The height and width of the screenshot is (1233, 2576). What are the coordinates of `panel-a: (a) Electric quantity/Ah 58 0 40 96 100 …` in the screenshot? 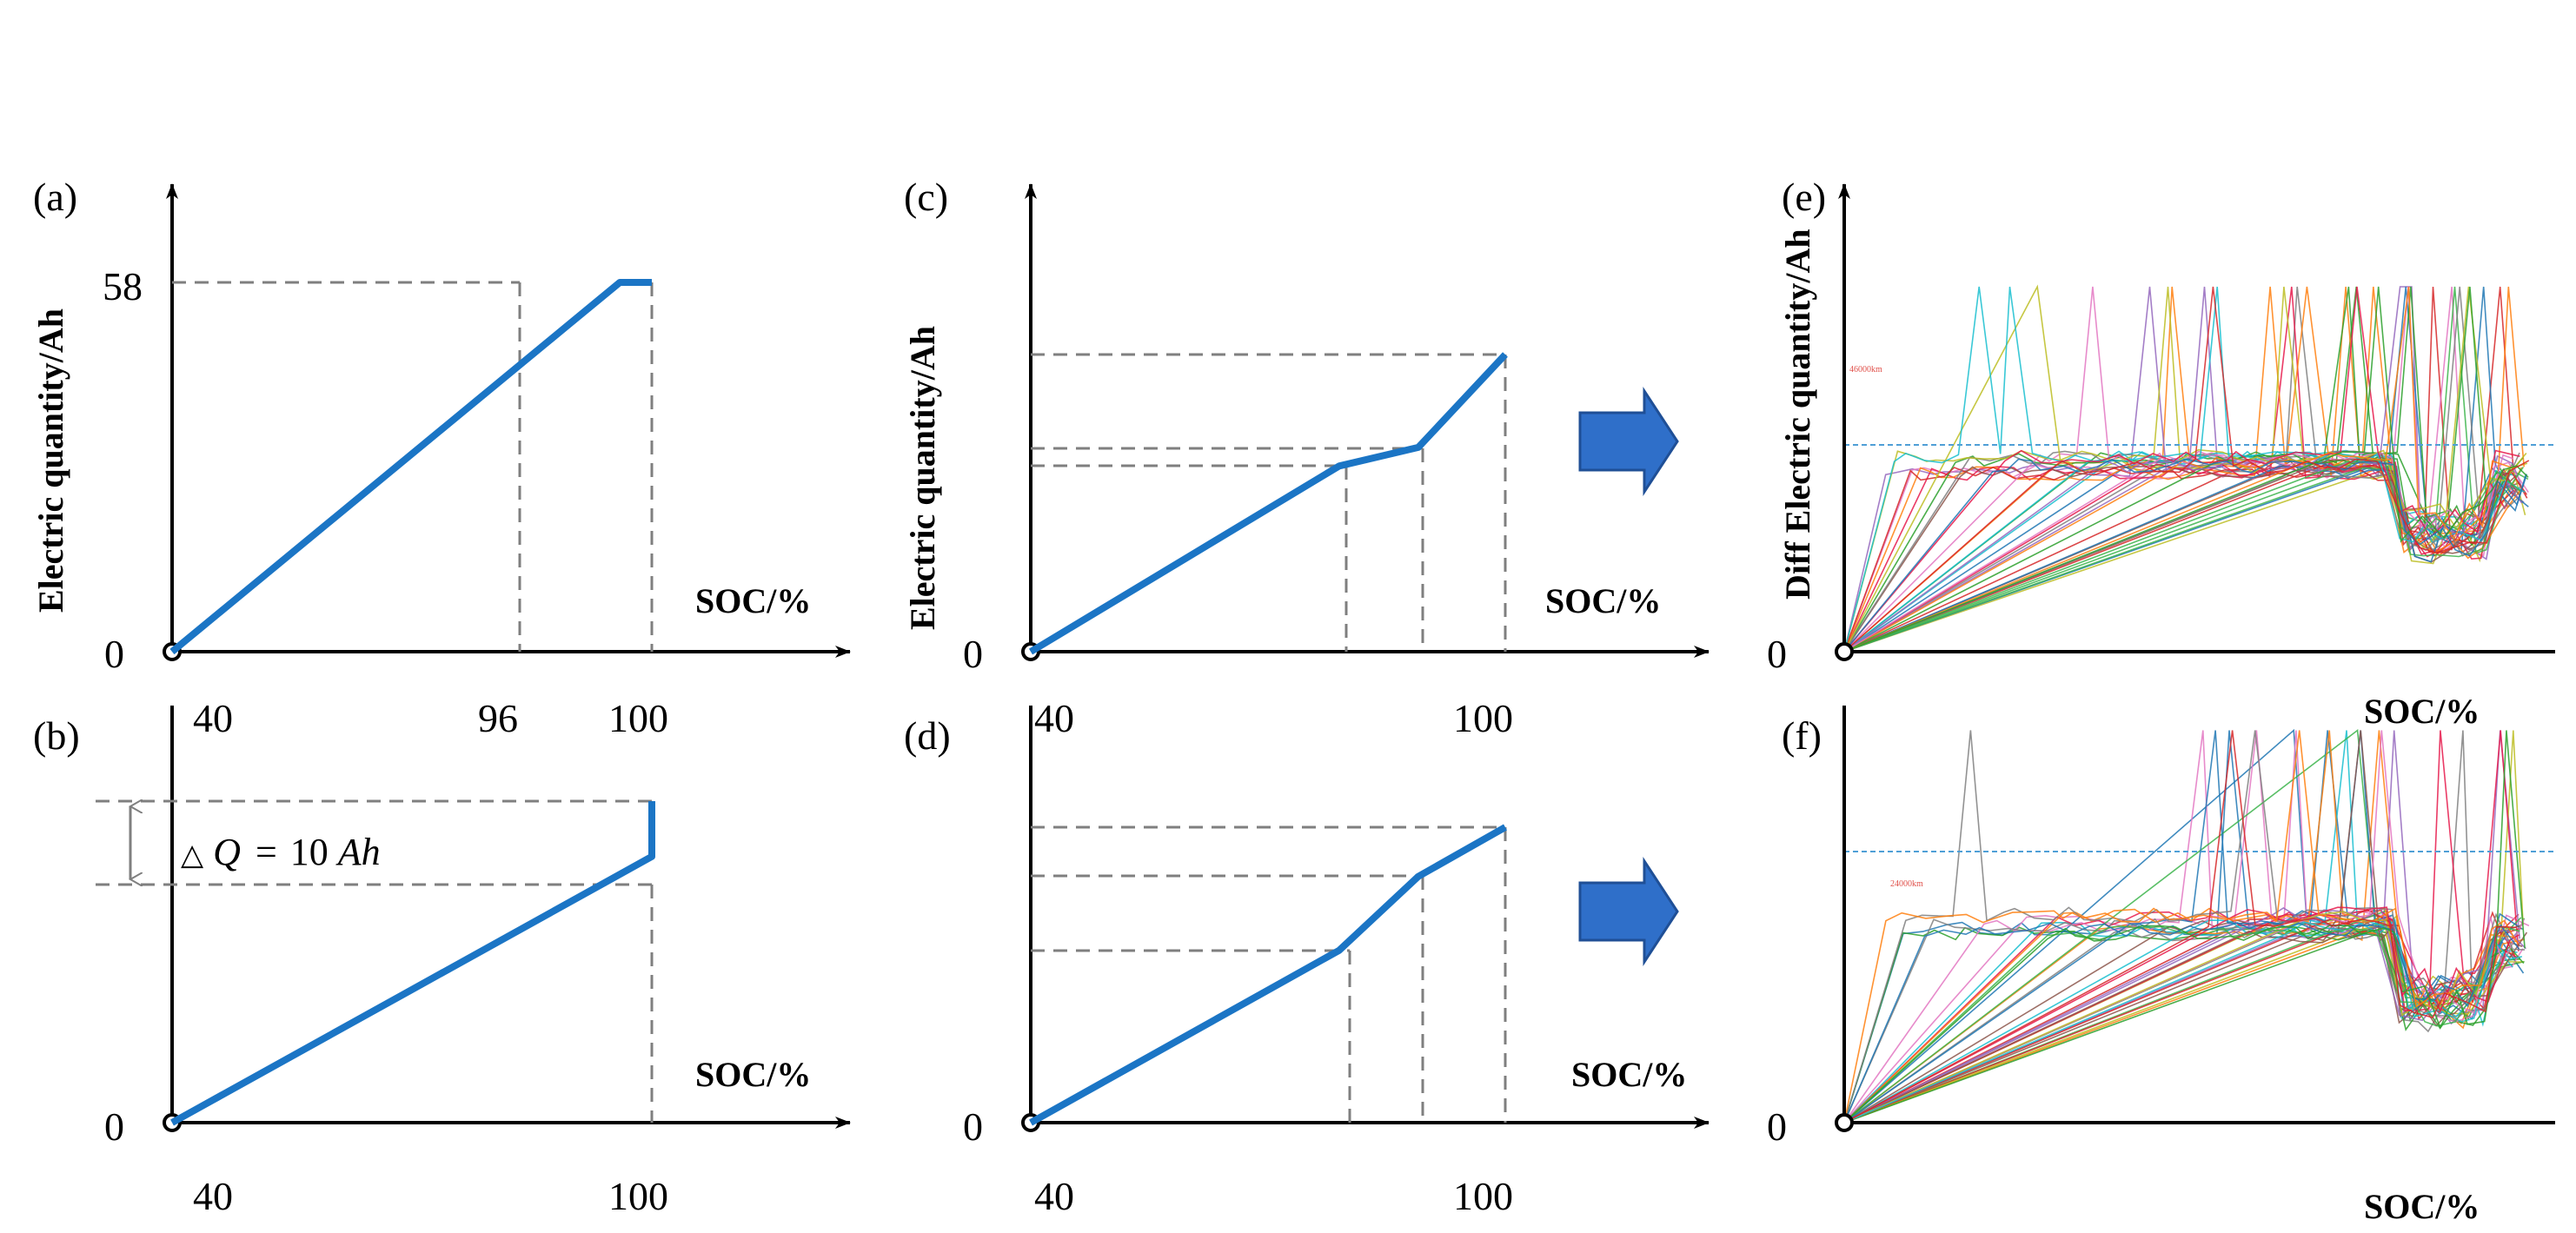 It's located at (441, 457).